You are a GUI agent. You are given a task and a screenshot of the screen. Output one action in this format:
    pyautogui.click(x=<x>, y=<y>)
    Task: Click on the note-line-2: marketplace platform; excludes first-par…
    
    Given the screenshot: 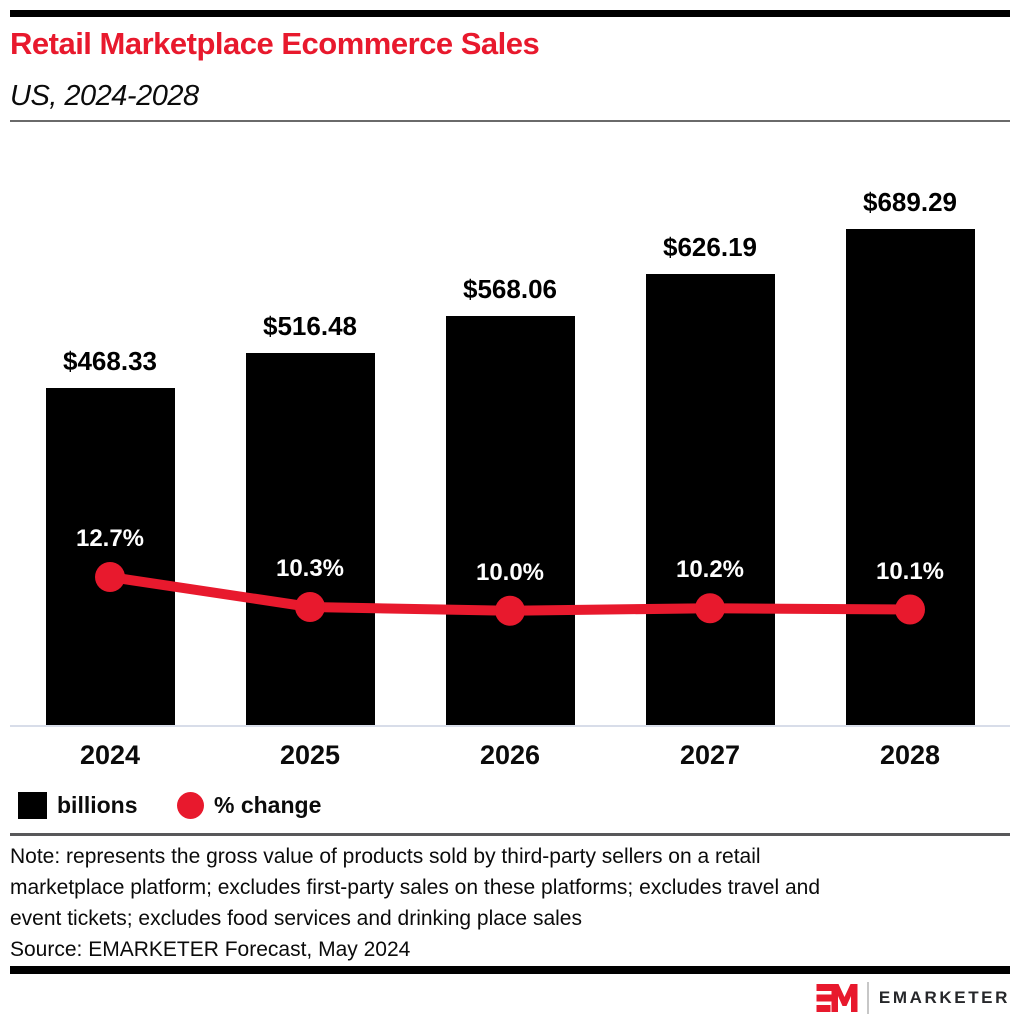 What is the action you would take?
    pyautogui.click(x=415, y=887)
    